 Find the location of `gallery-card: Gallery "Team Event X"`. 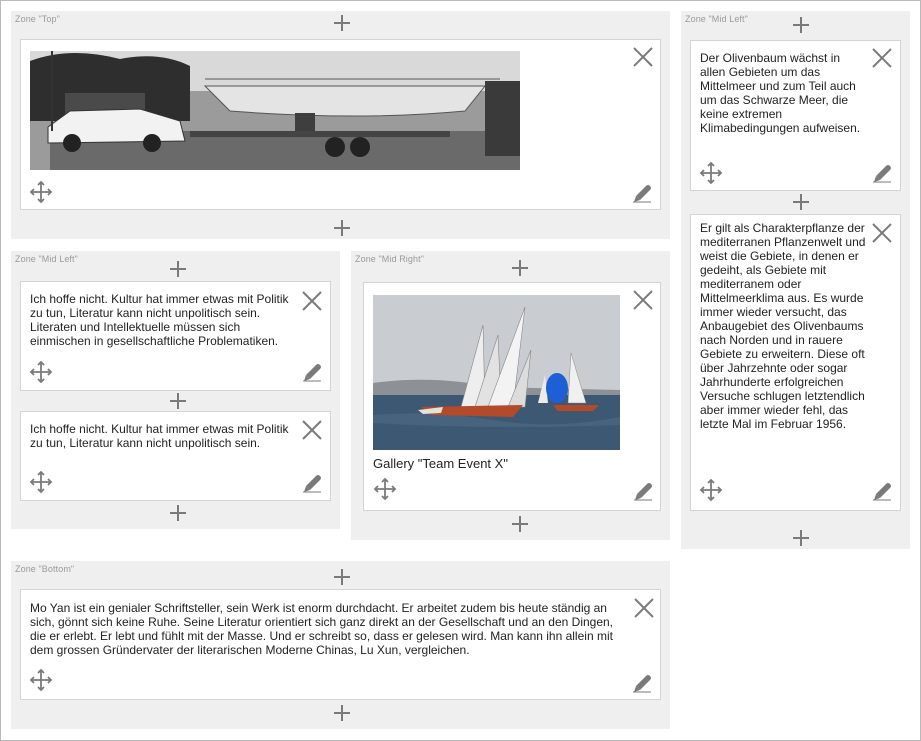

gallery-card: Gallery "Team Event X" is located at coordinates (512, 396).